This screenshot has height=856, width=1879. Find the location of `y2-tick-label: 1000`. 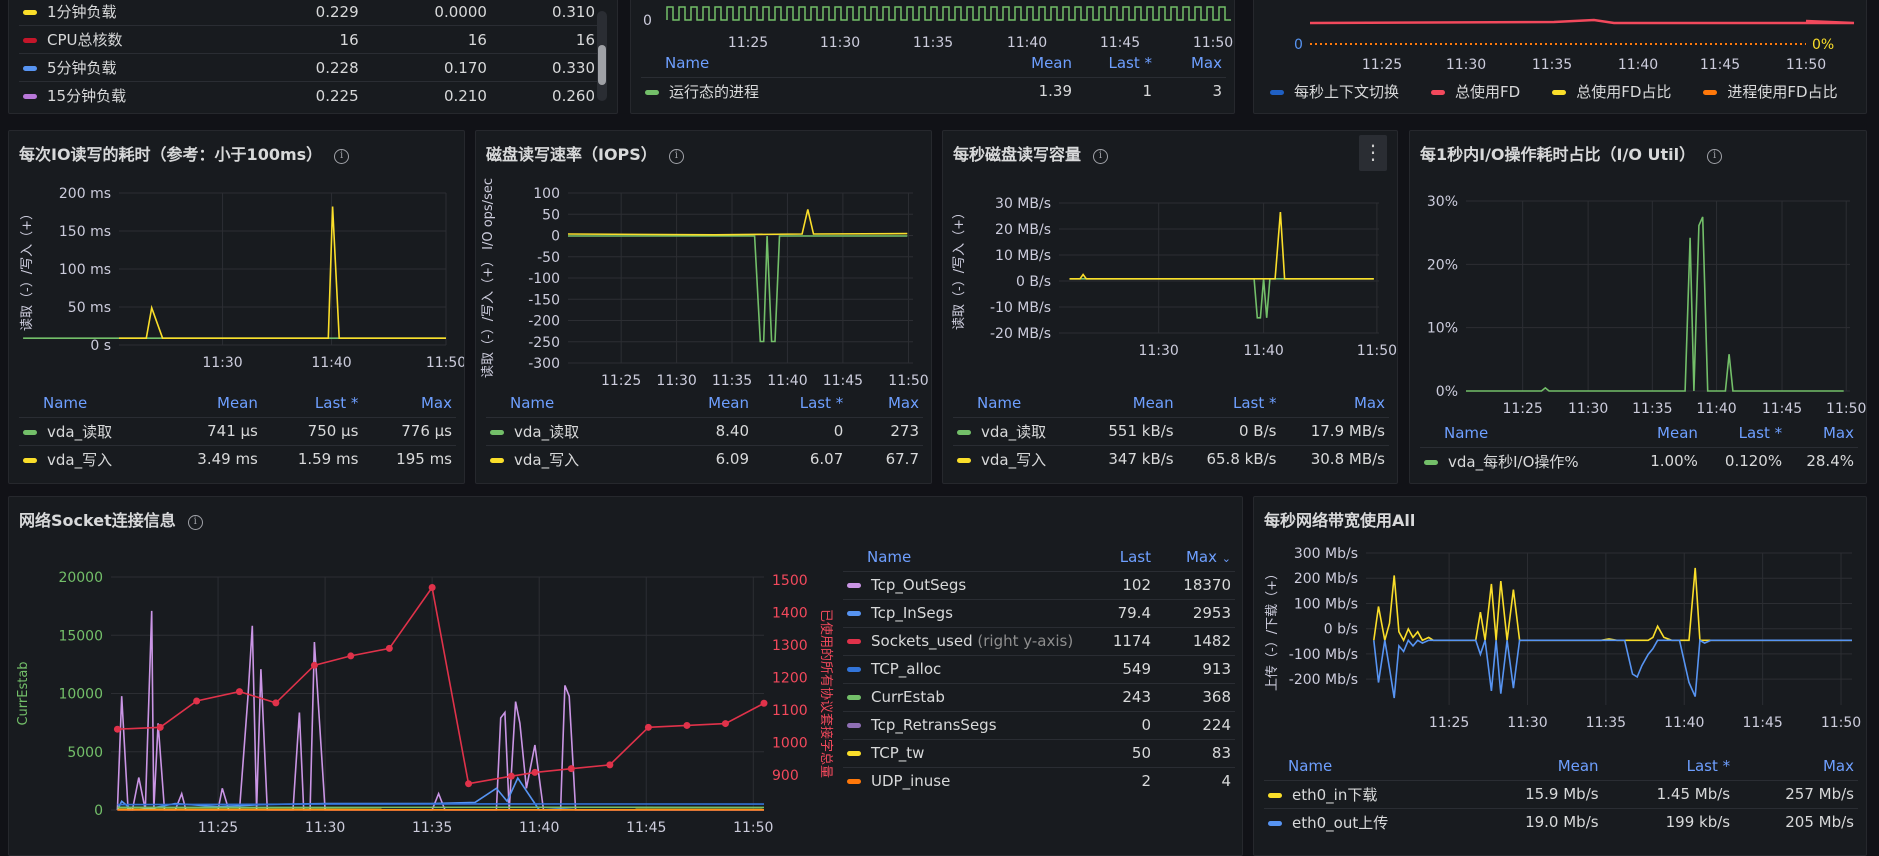

y2-tick-label: 1000 is located at coordinates (790, 744).